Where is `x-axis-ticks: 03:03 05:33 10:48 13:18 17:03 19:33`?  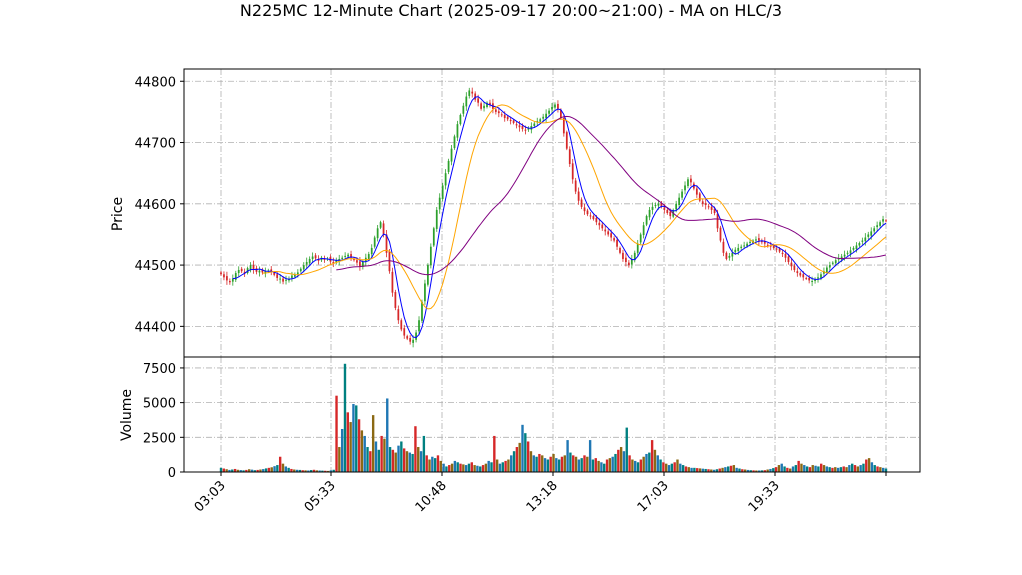 x-axis-ticks: 03:03 05:33 10:48 13:18 17:03 19:33 is located at coordinates (539, 493).